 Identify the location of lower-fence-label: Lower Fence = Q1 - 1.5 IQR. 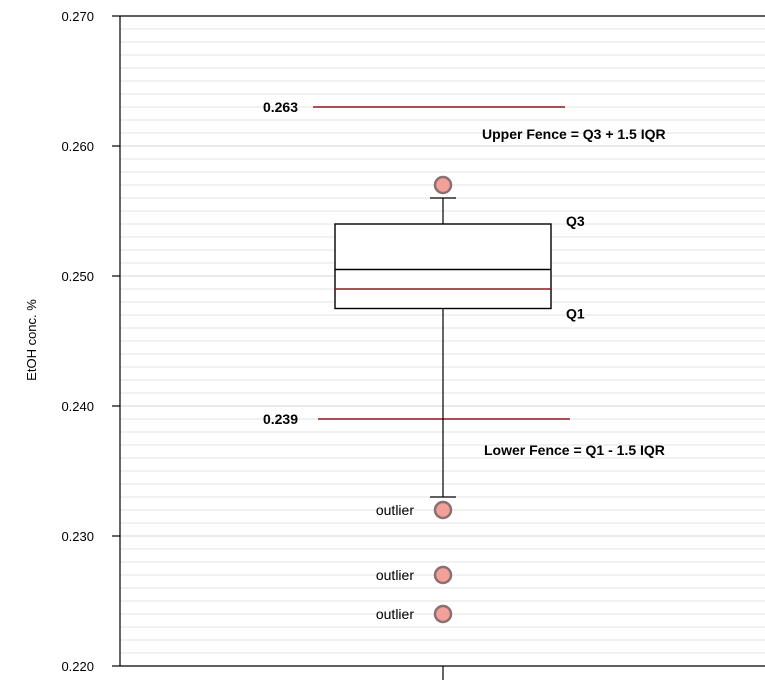
(574, 450).